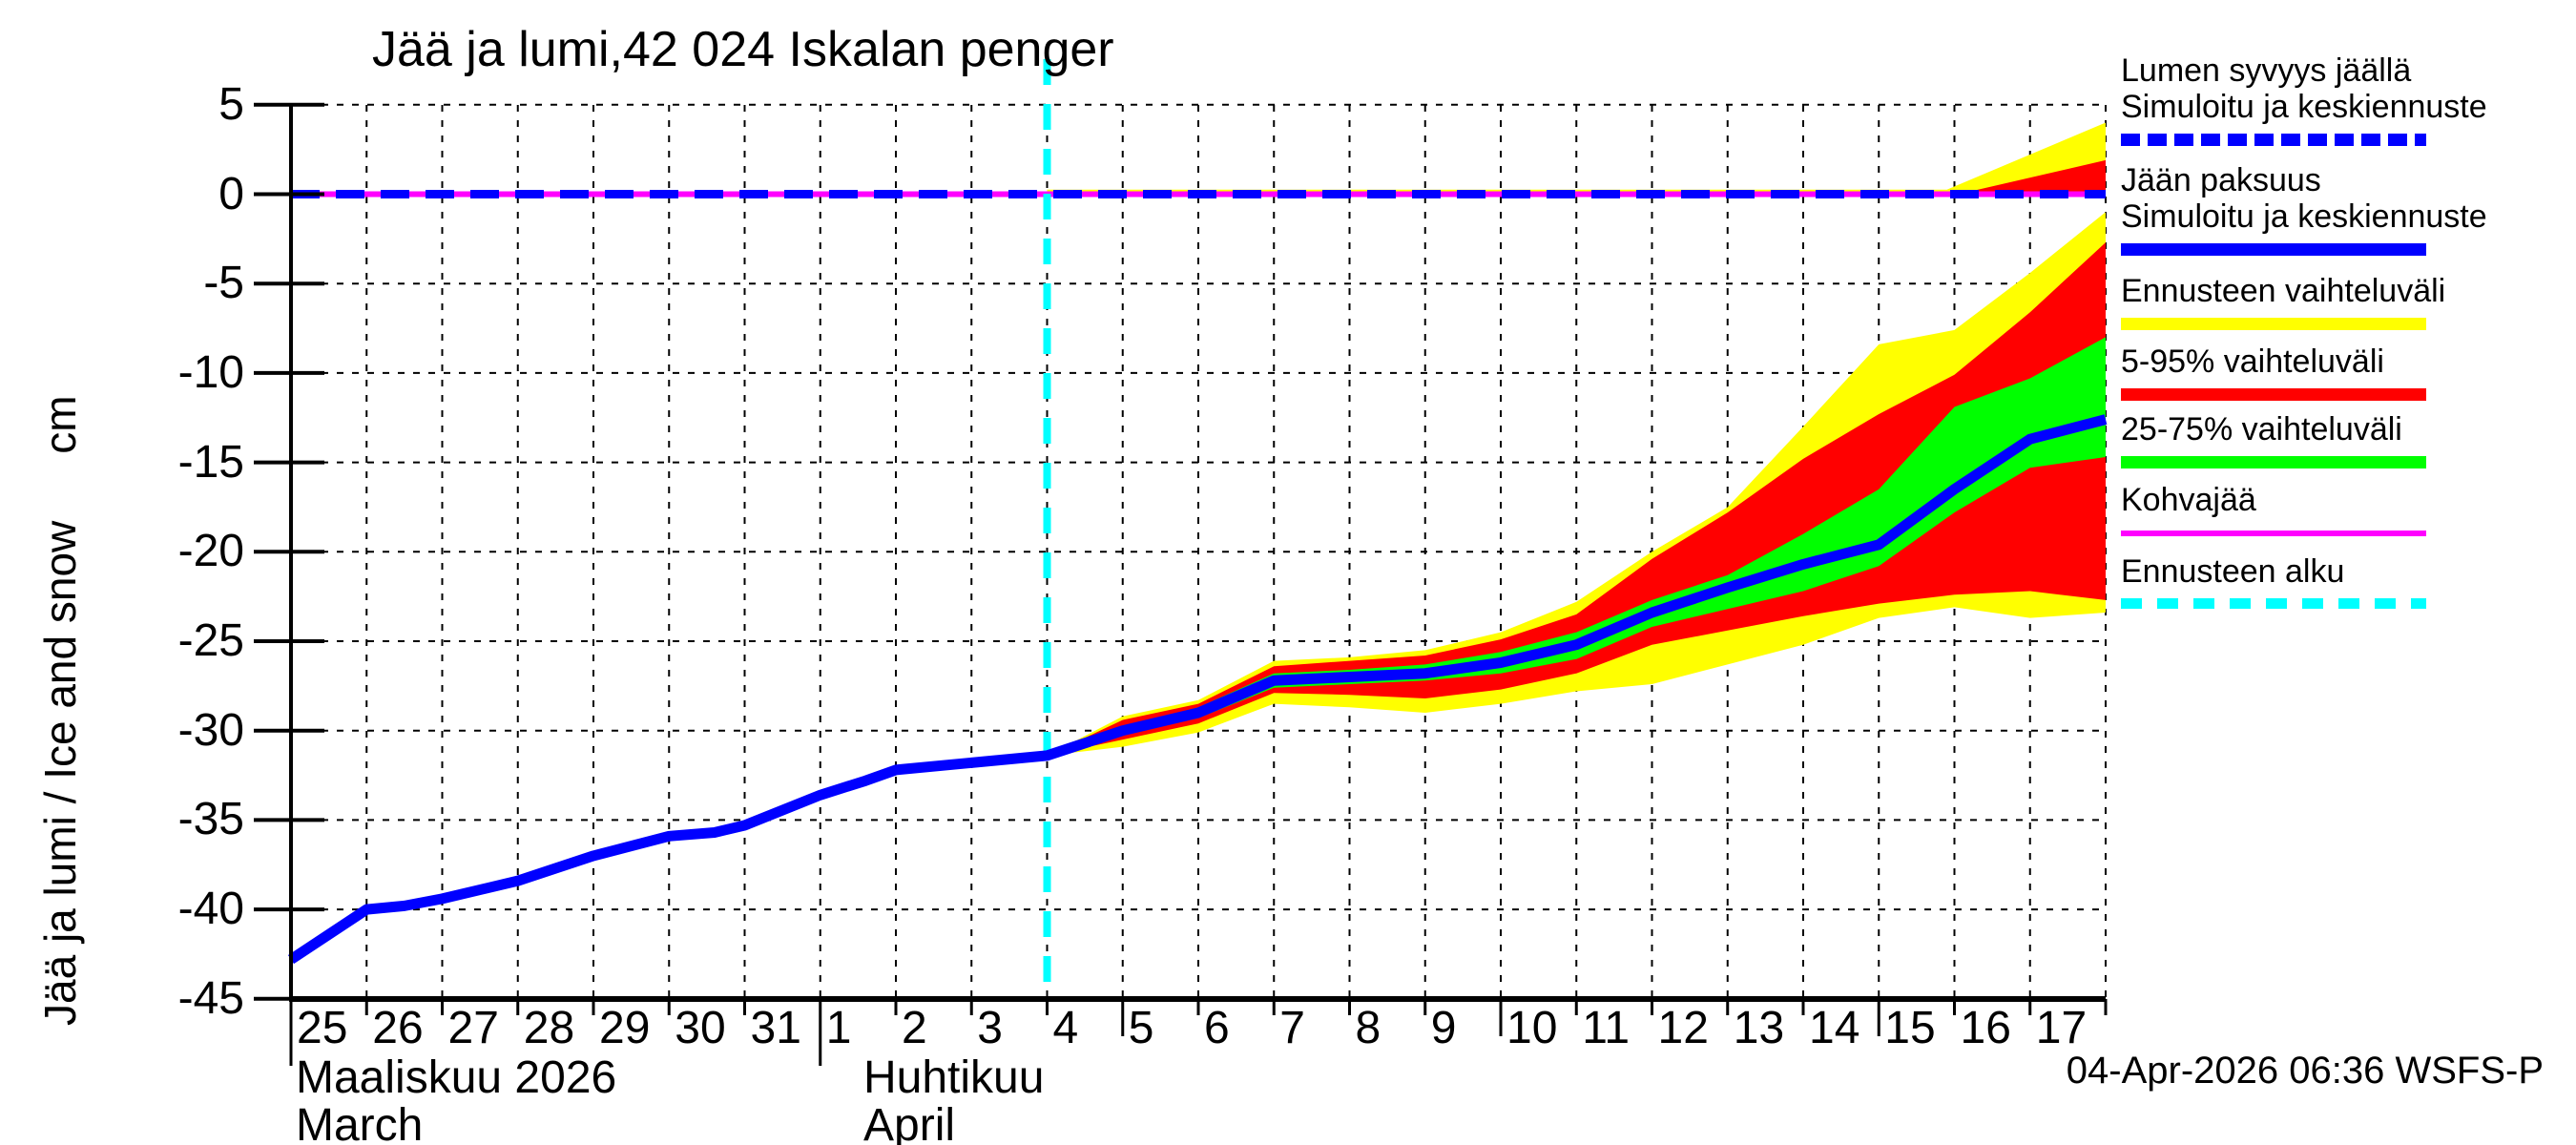  I want to click on legend-item-5-95-range: 5-95% vaihteluväli, so click(2340, 373).